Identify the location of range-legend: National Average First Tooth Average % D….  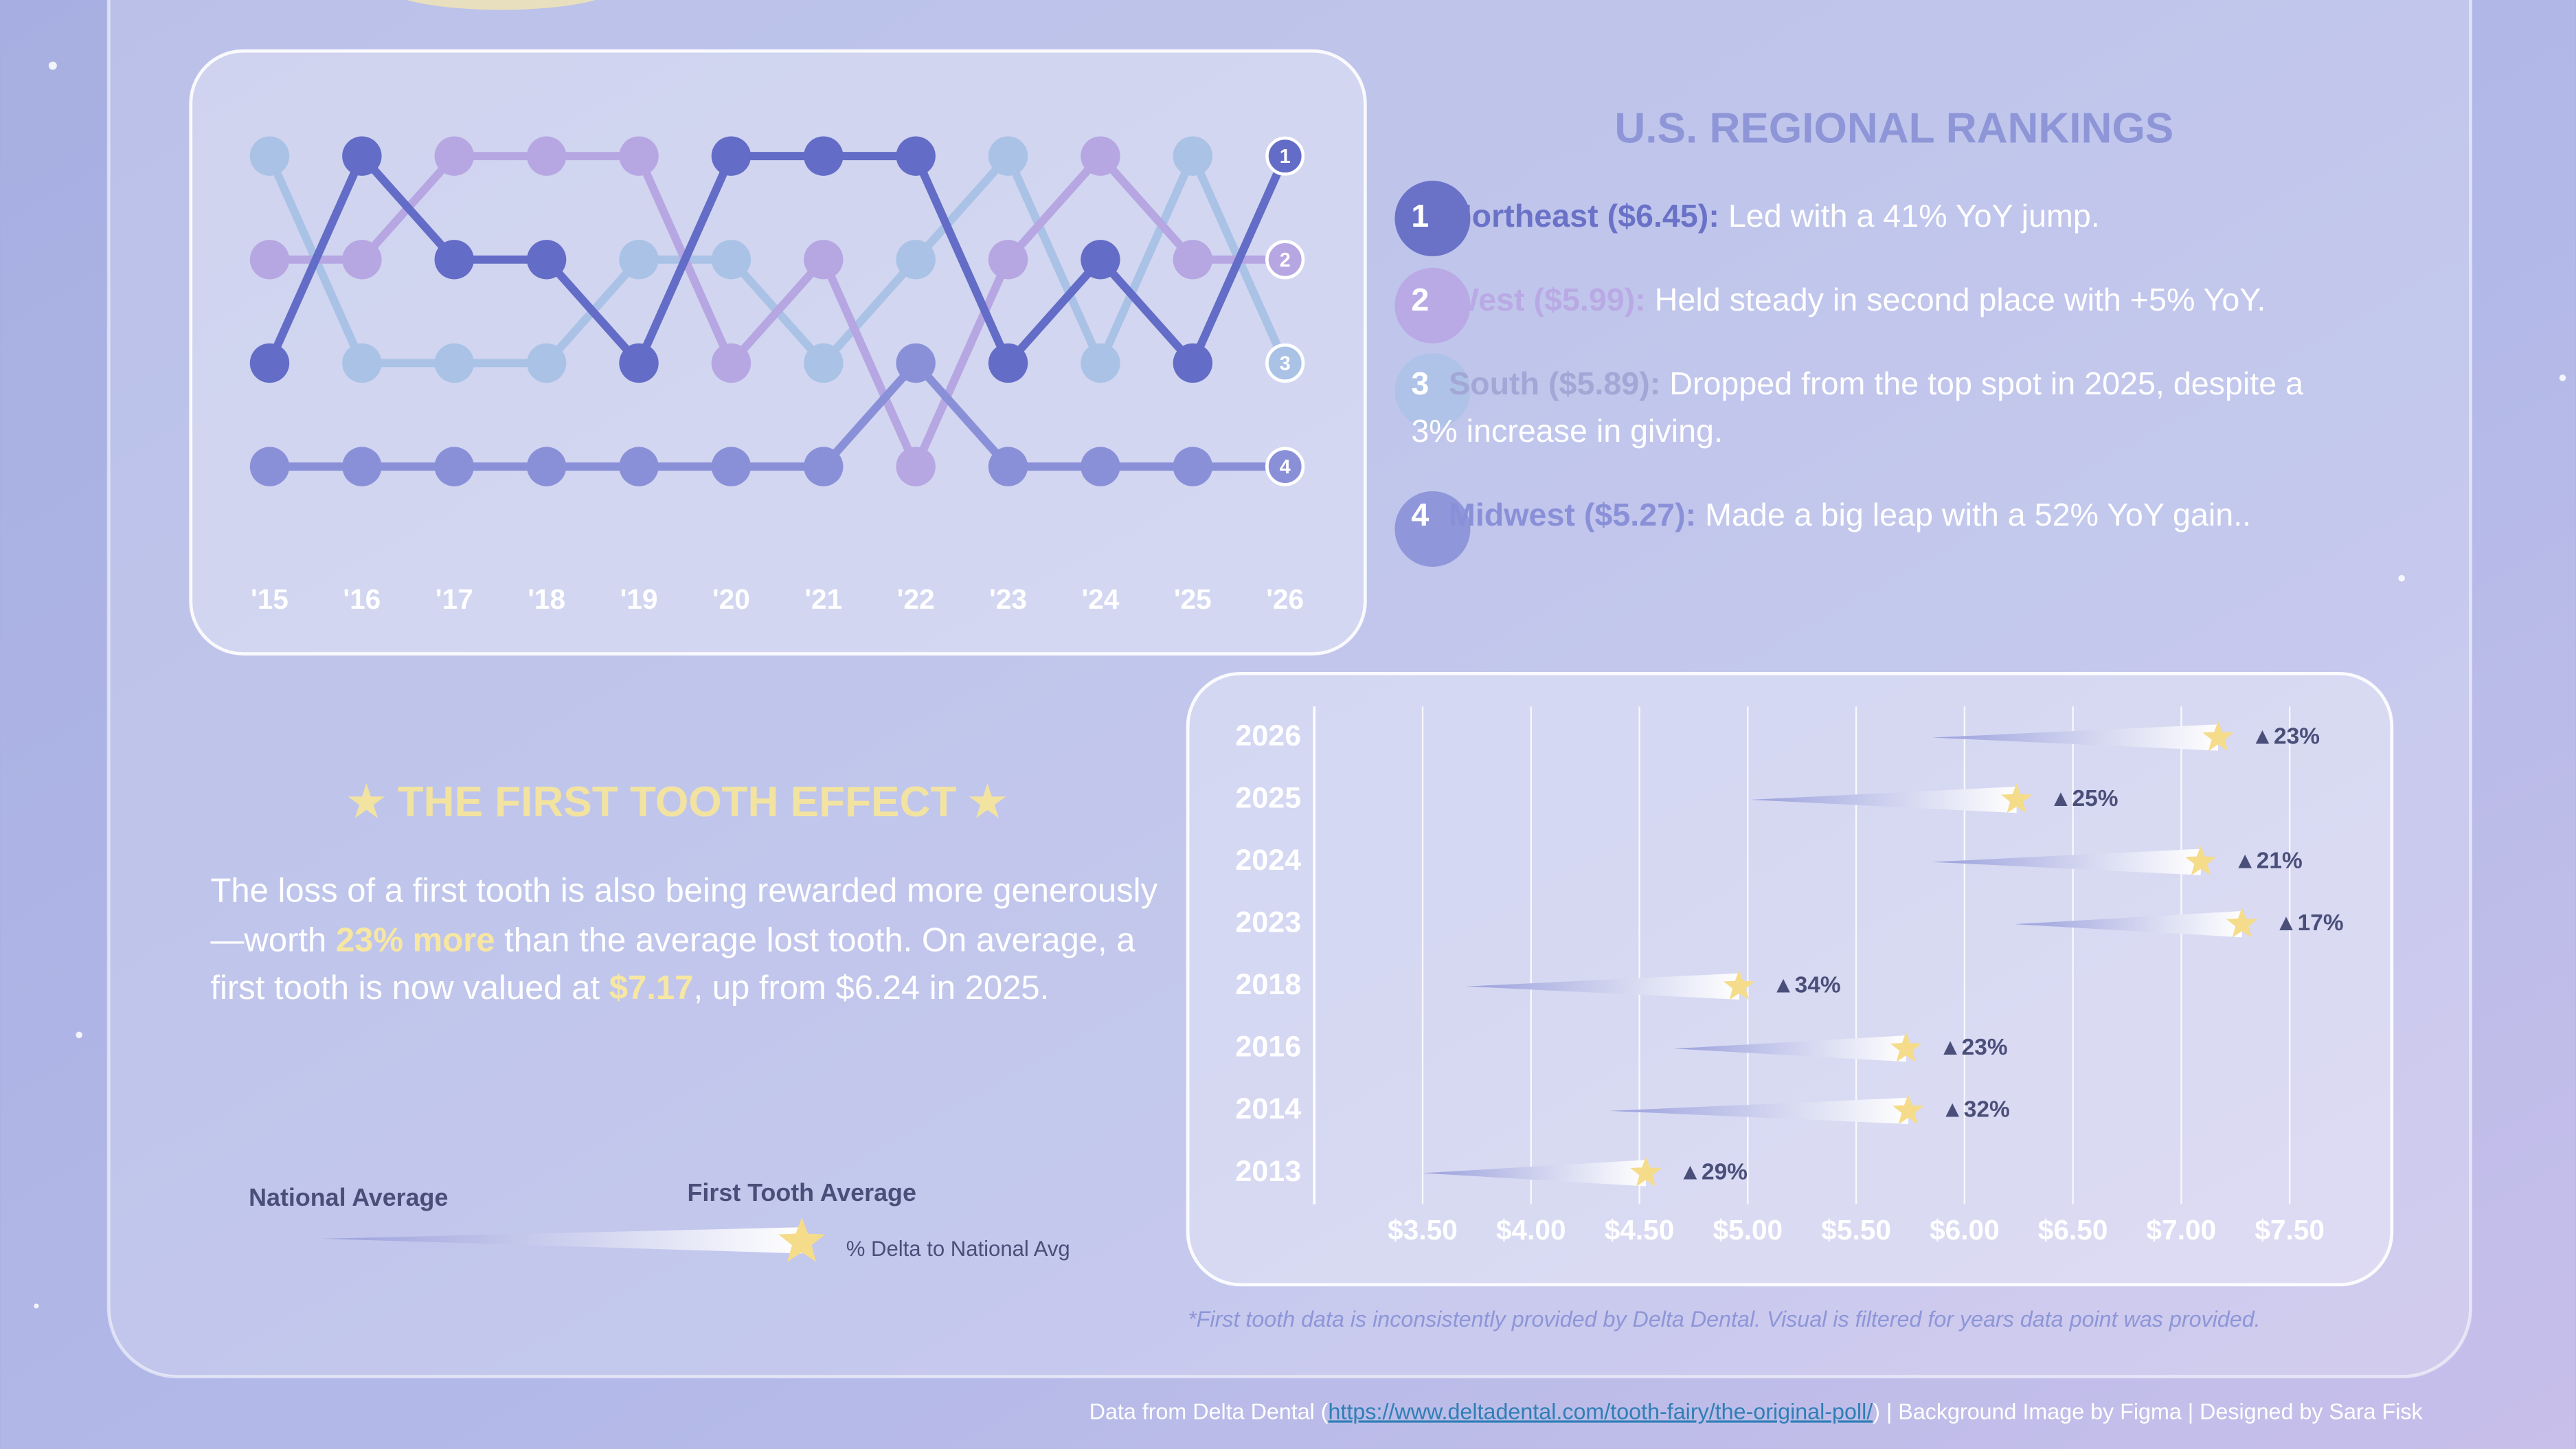
(659, 1220).